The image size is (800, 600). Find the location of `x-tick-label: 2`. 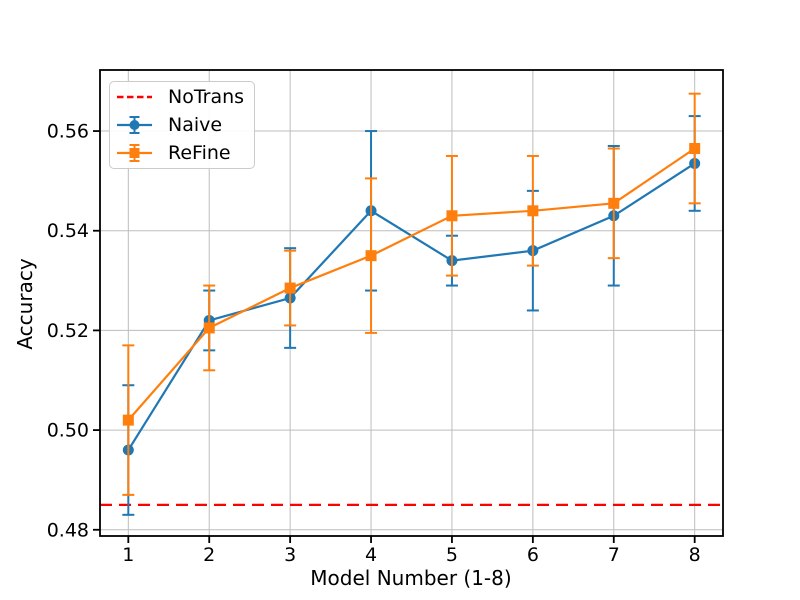

x-tick-label: 2 is located at coordinates (209, 555).